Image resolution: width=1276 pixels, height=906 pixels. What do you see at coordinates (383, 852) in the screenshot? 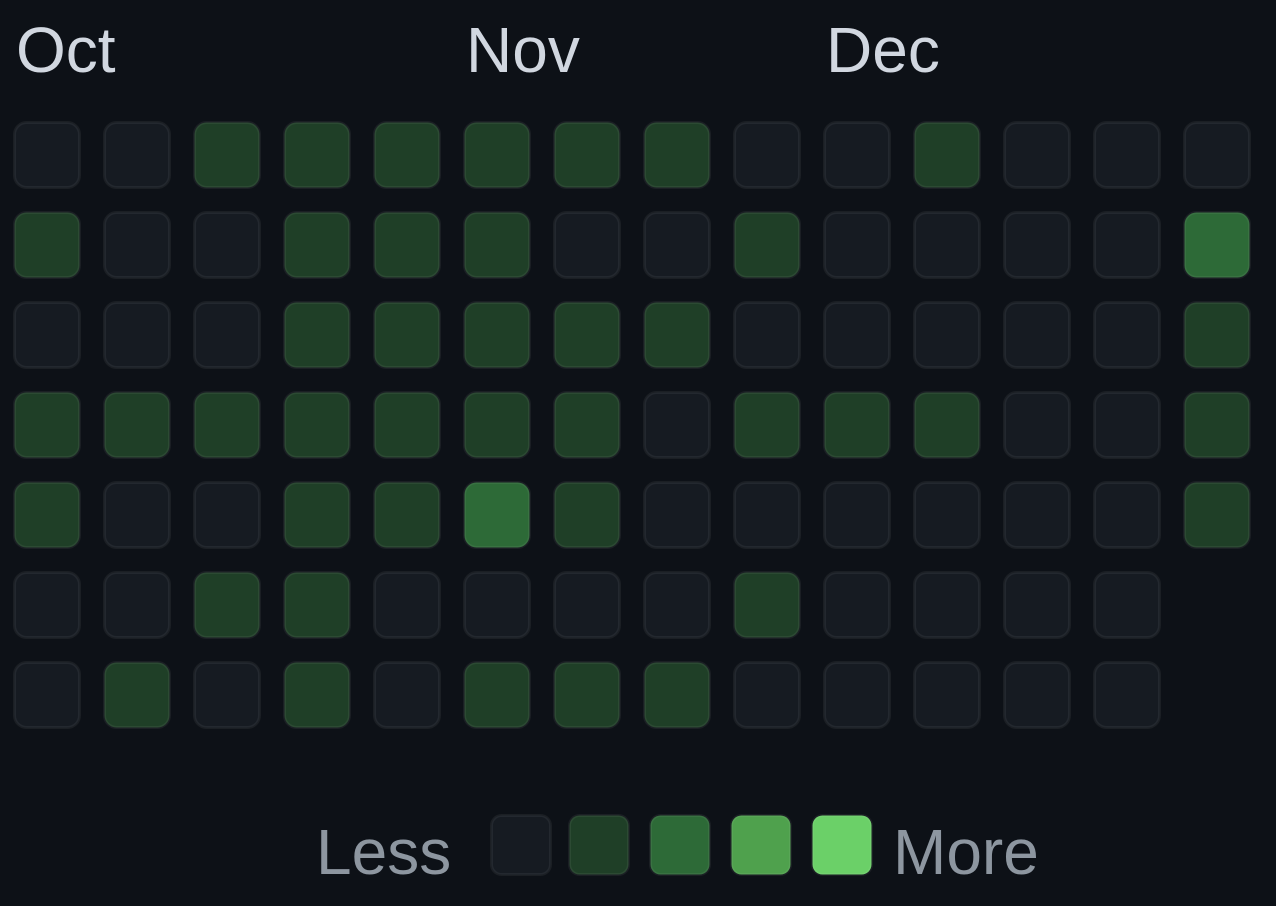
I see `legend-less: Less` at bounding box center [383, 852].